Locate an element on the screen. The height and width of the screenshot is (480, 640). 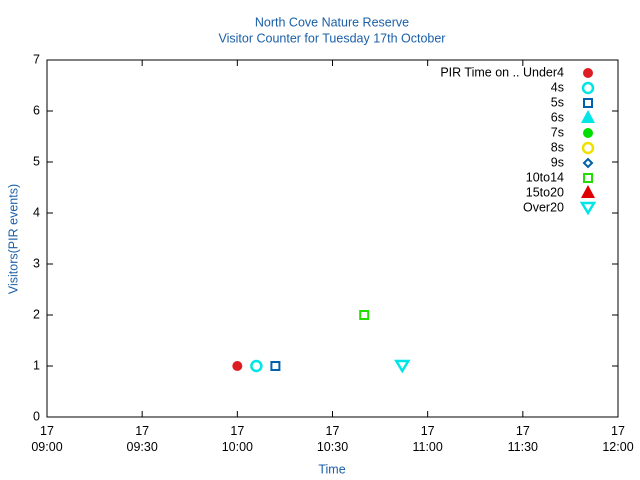
y-axis-label: Visitors(PIR events) is located at coordinates (13, 239).